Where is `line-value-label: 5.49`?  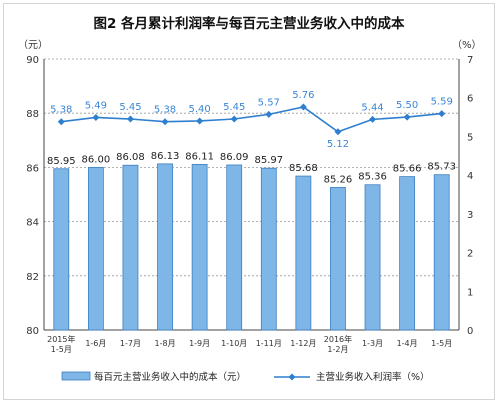
line-value-label: 5.49 is located at coordinates (96, 105).